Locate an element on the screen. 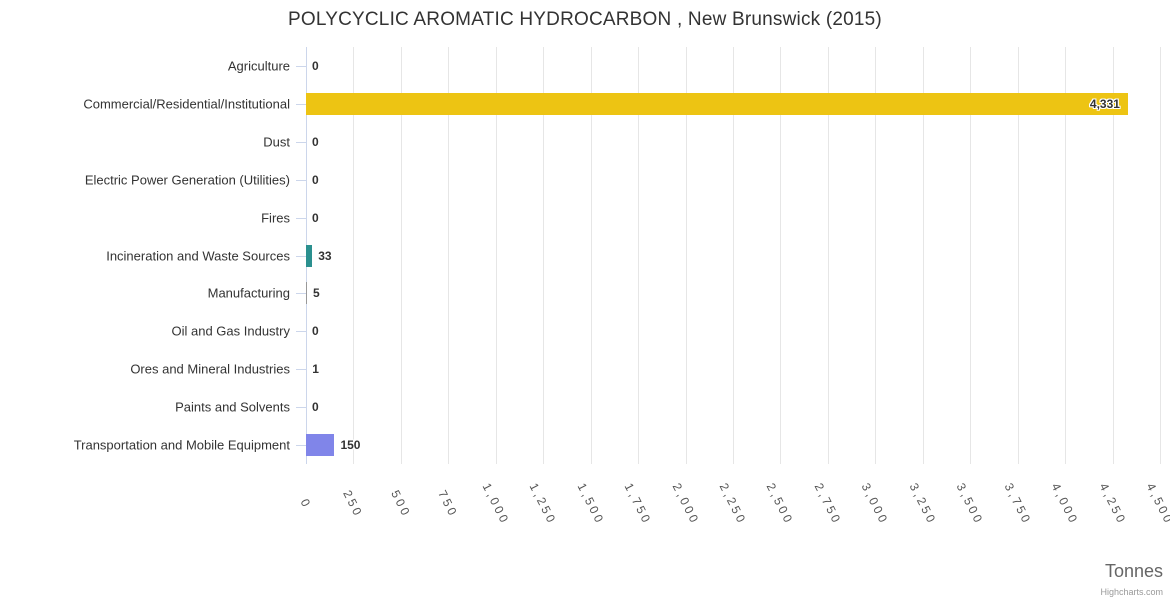 The width and height of the screenshot is (1170, 600). value-axis-tick-label: 2,500 is located at coordinates (780, 504).